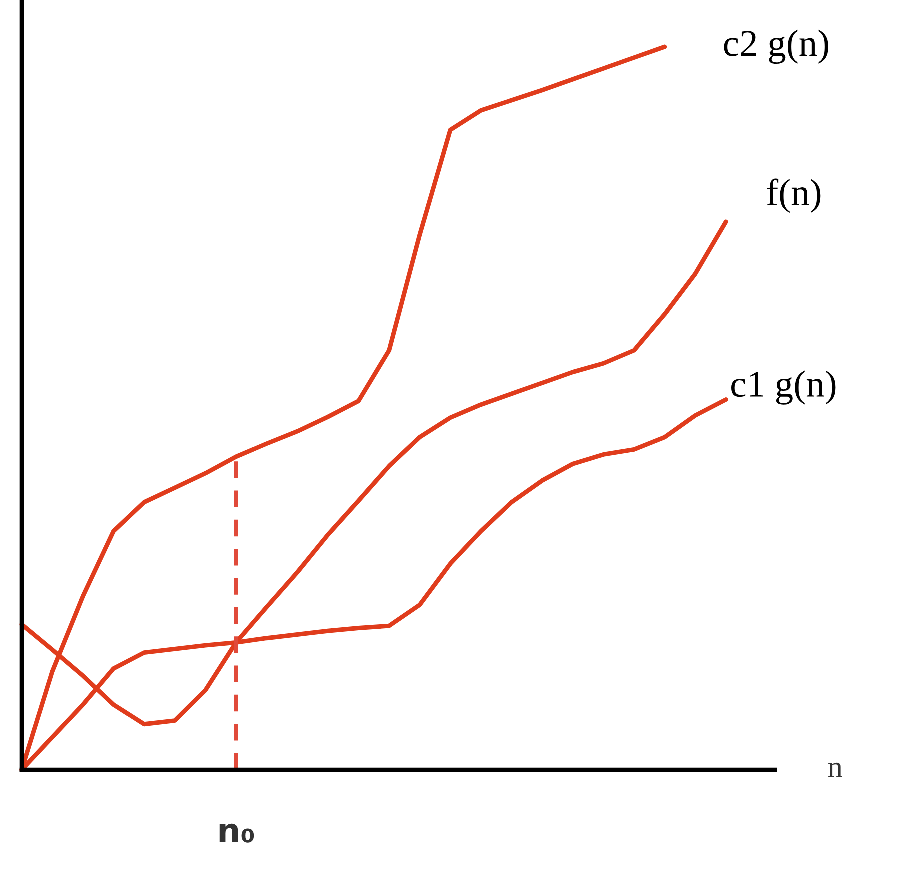 The width and height of the screenshot is (914, 869). What do you see at coordinates (835, 770) in the screenshot?
I see `x-axis-title: n` at bounding box center [835, 770].